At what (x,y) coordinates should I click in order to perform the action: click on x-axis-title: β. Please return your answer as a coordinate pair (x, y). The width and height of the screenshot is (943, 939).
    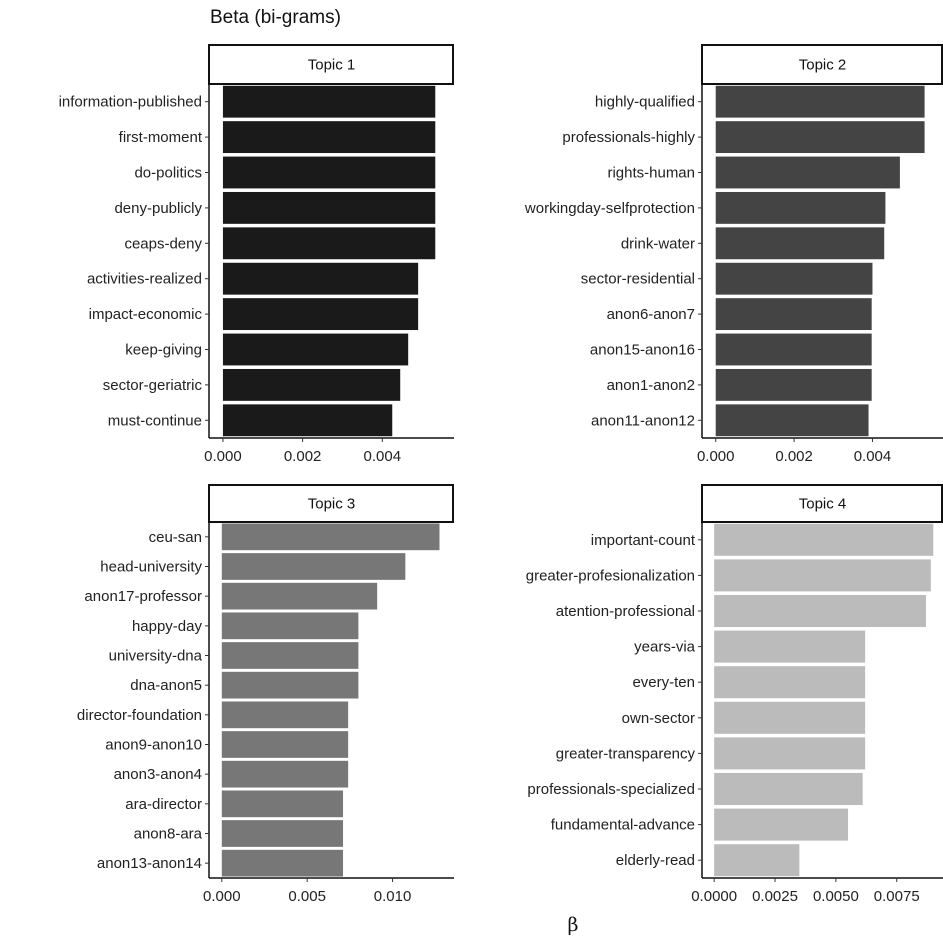
    Looking at the image, I should click on (573, 925).